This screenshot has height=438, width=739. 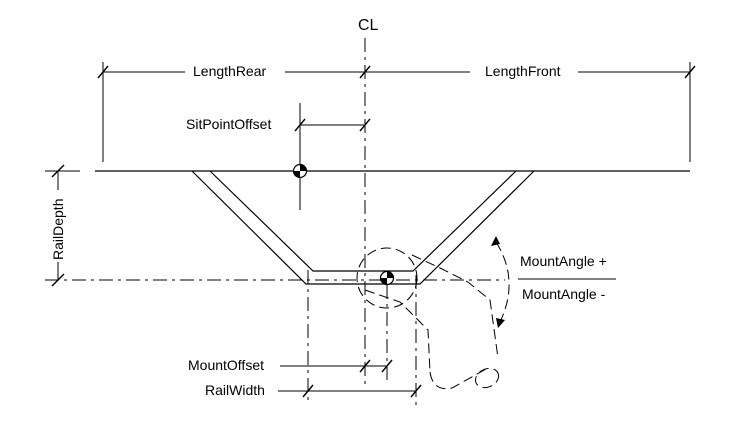 What do you see at coordinates (553, 282) in the screenshot?
I see `mount-angle-indicator: MountAngle + MountAngle -` at bounding box center [553, 282].